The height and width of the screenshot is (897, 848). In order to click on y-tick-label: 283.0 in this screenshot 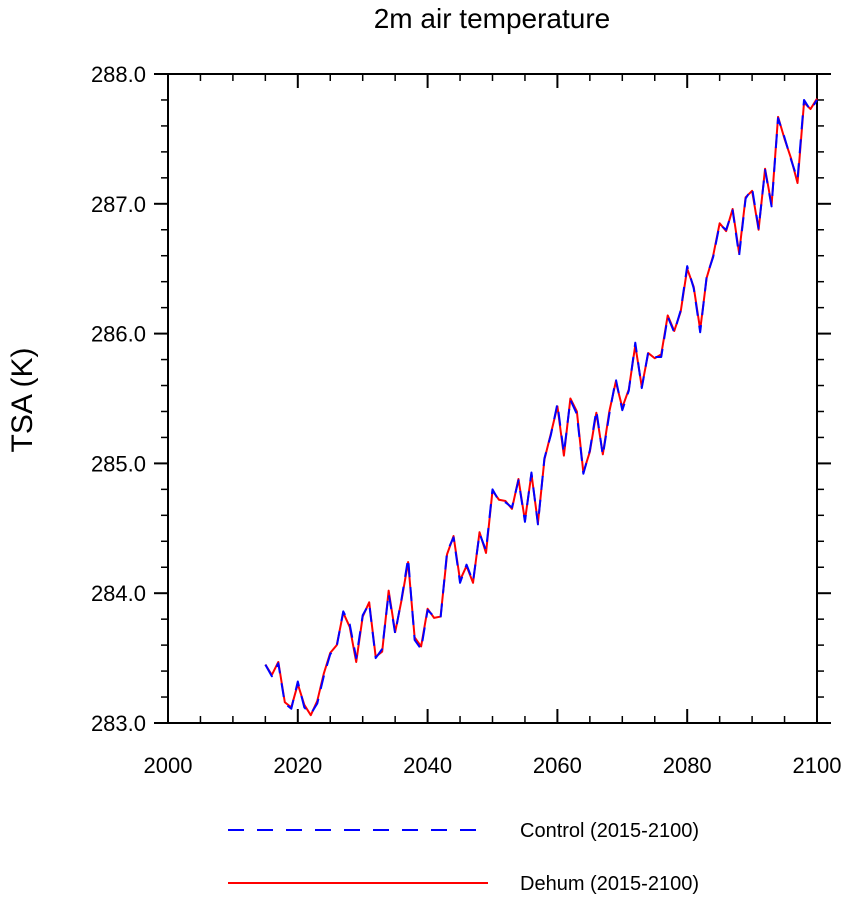, I will do `click(118, 723)`.